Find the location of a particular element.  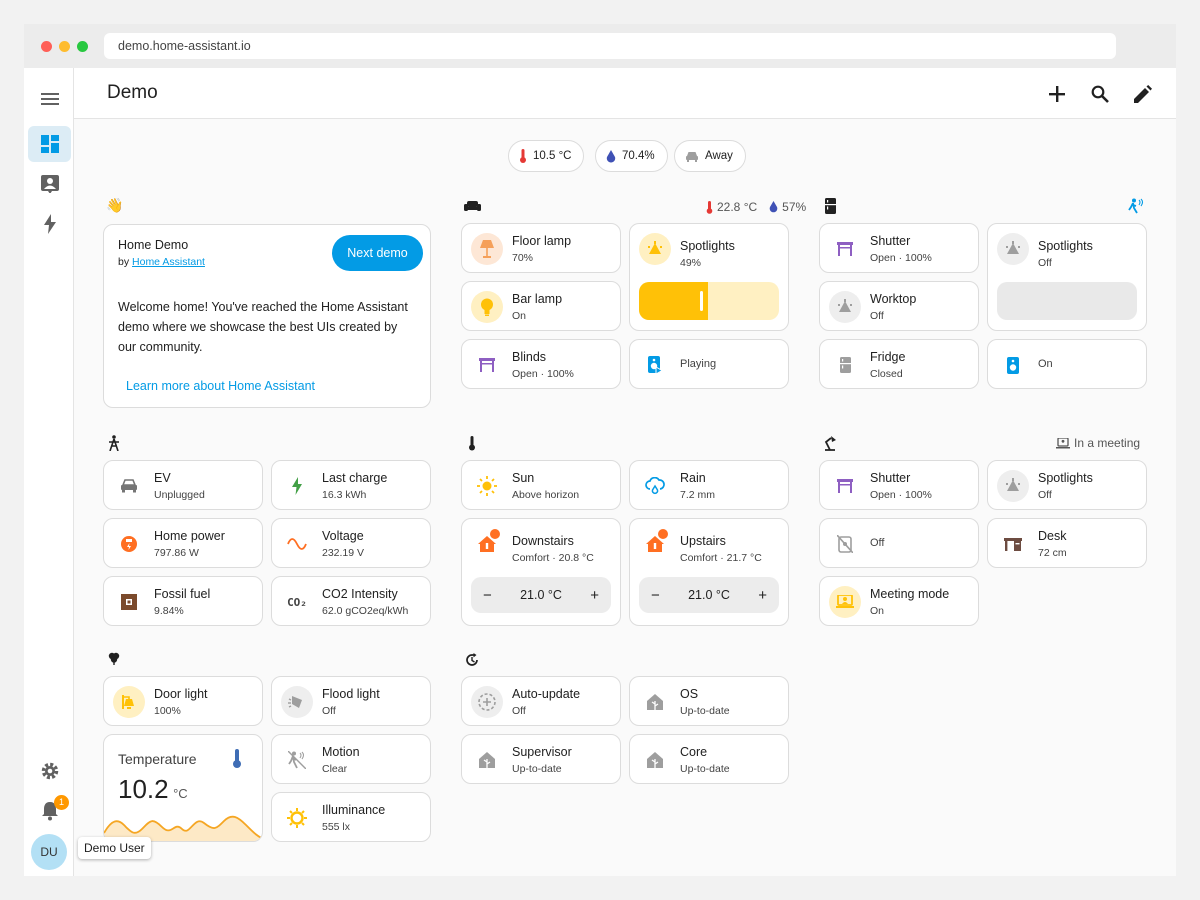

blinds-tile: Blinds Open · 100% is located at coordinates (541, 364).